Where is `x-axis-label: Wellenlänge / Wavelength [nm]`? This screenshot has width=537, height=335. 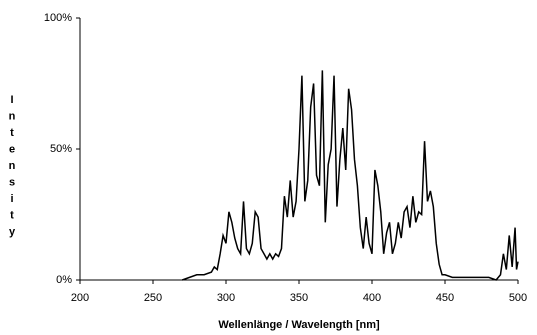 x-axis-label: Wellenlänge / Wavelength [nm] is located at coordinates (299, 325).